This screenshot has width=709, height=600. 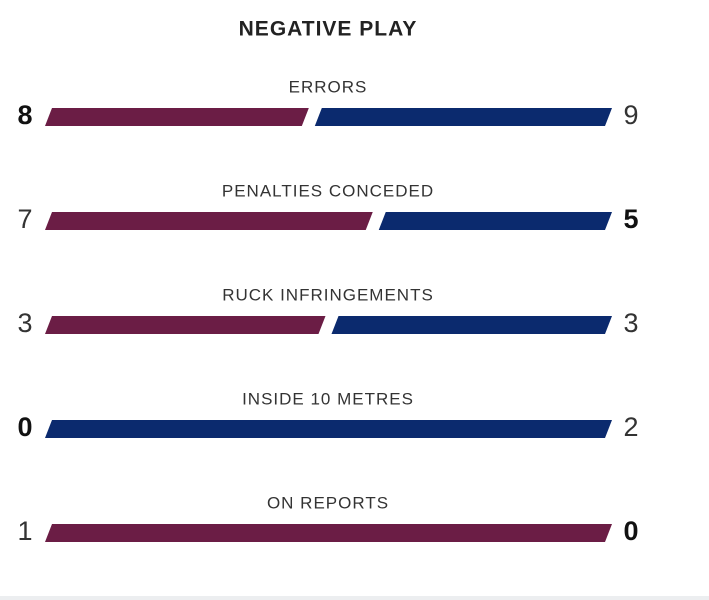 I want to click on away-value: 9, so click(x=630, y=115).